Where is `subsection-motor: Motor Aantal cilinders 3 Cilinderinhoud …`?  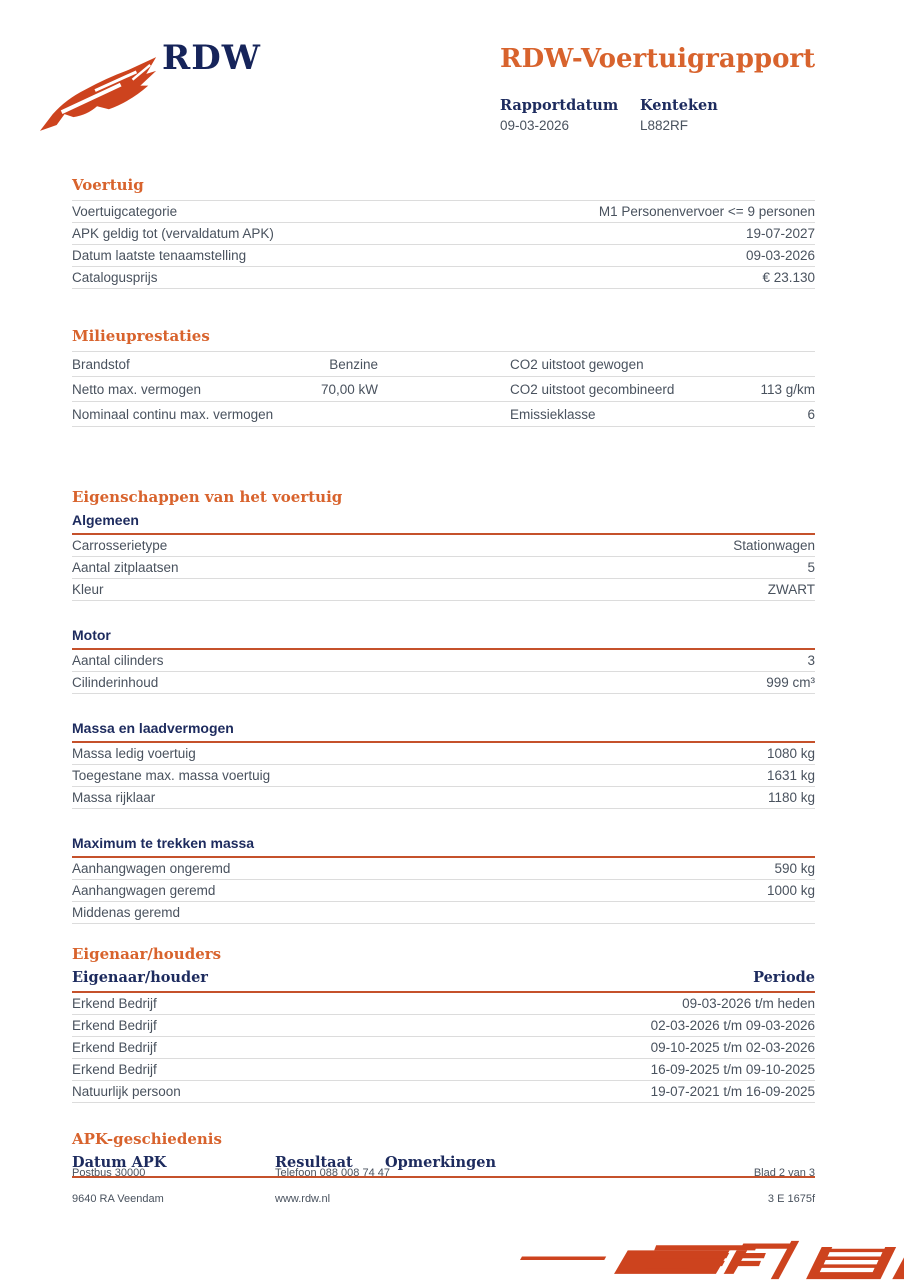
subsection-motor: Motor Aantal cilinders 3 Cilinderinhoud … is located at coordinates (443, 660).